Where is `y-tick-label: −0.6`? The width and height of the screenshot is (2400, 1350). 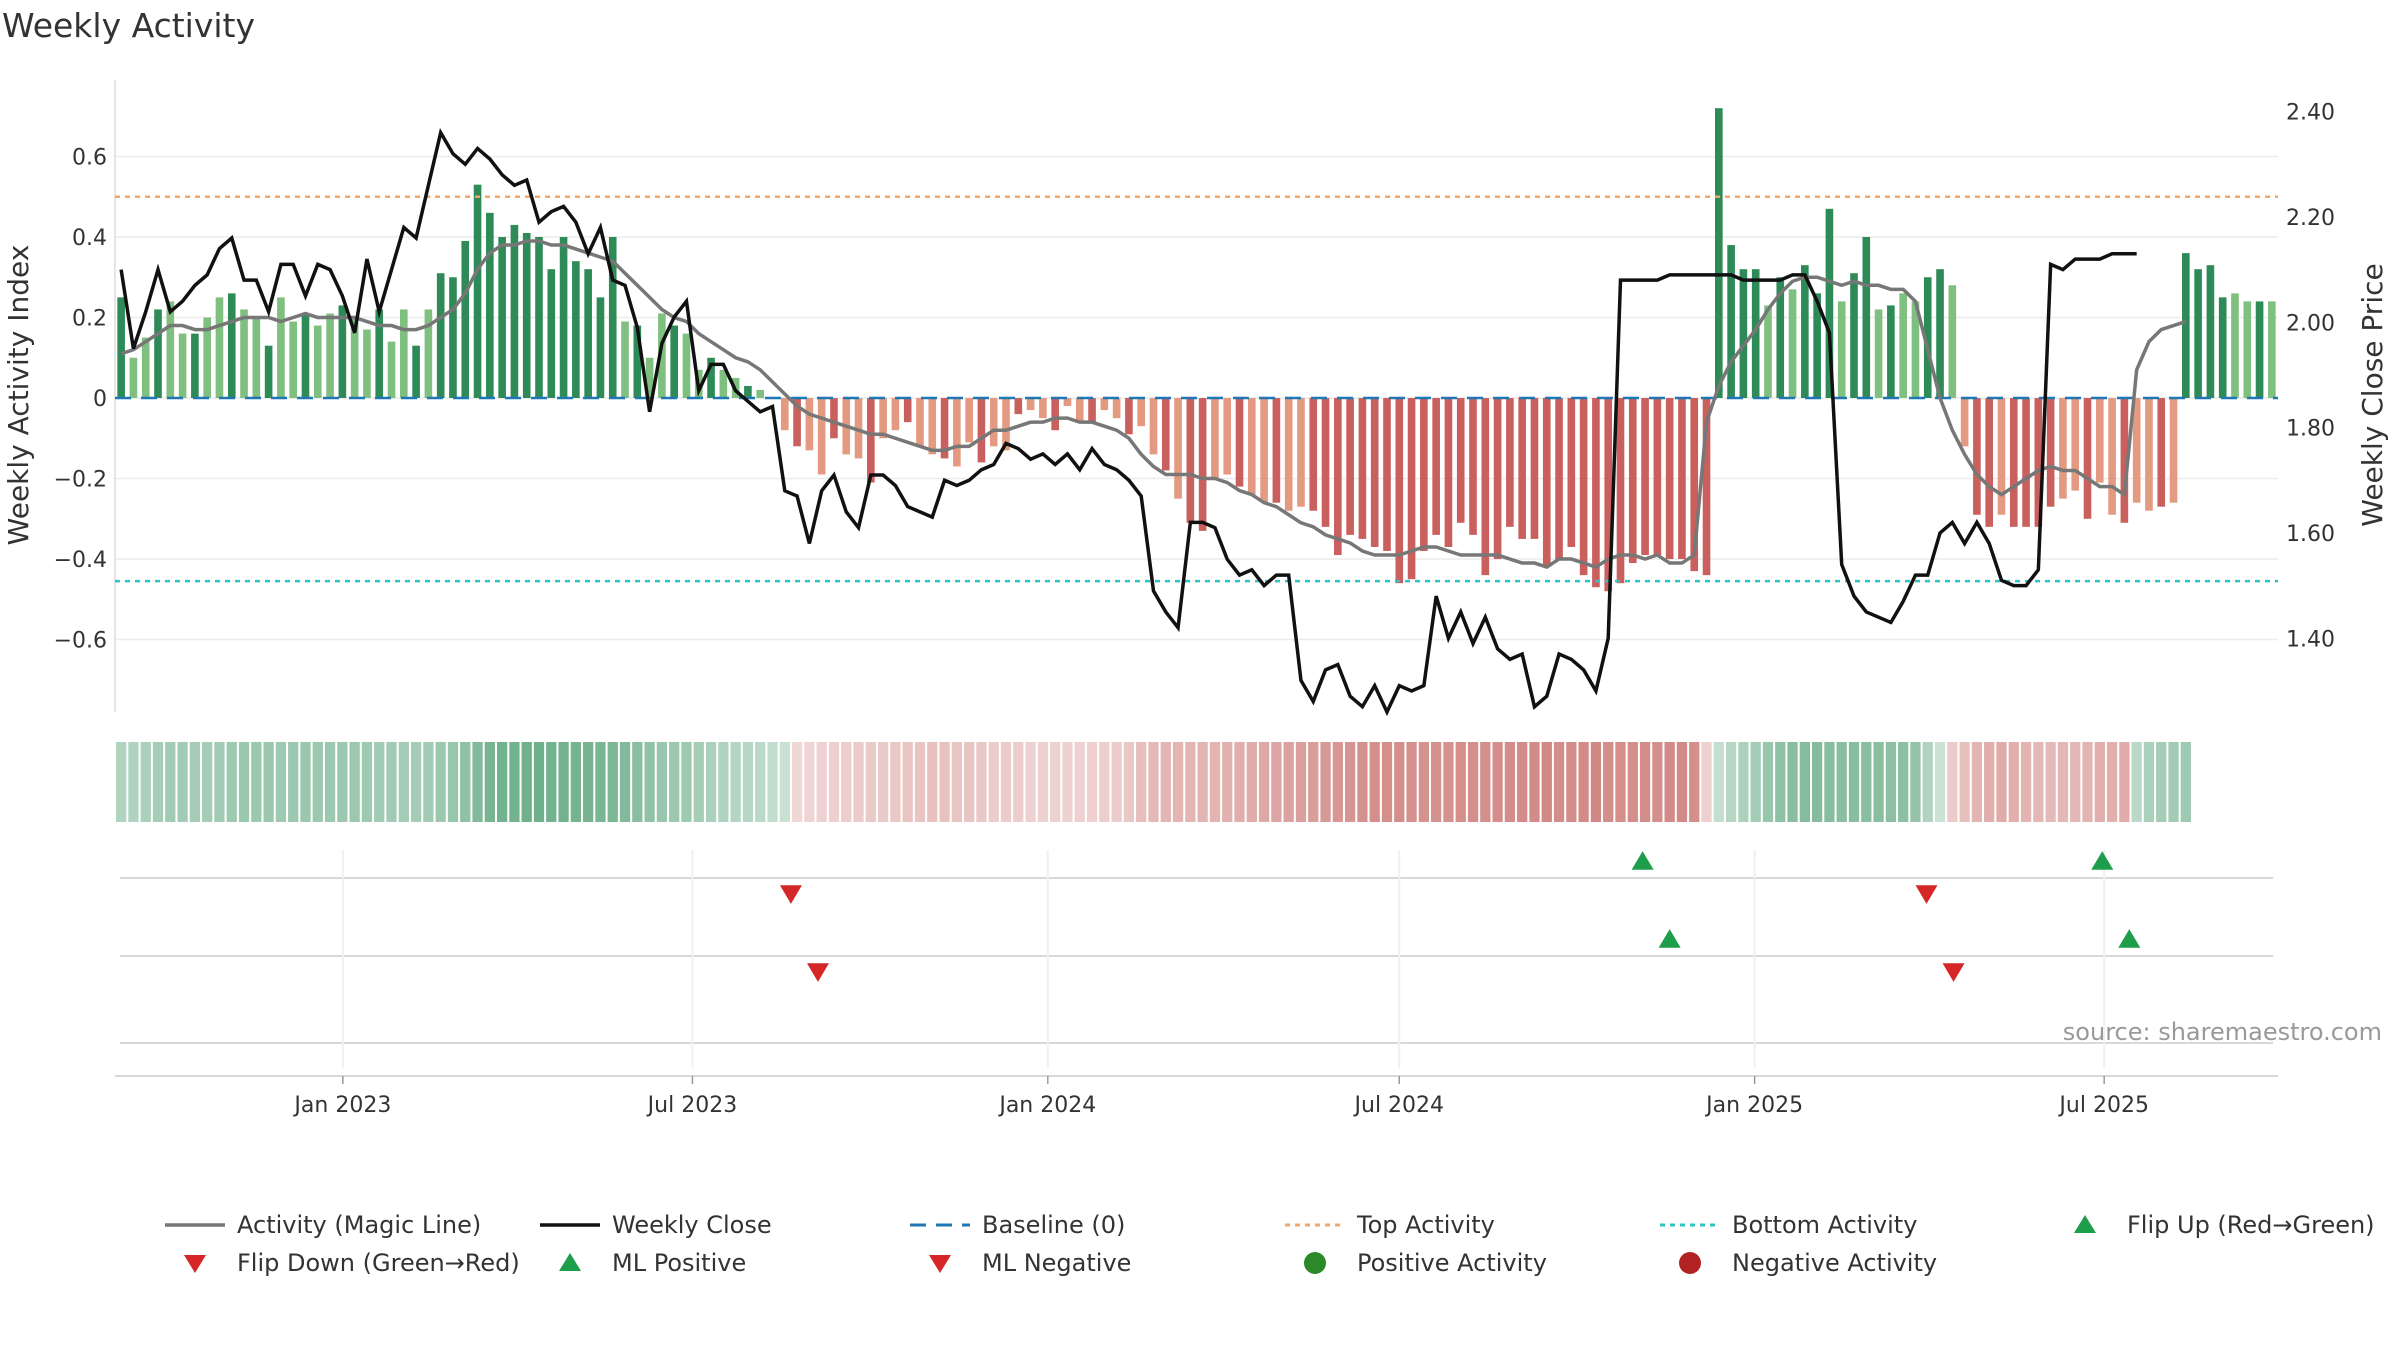 y-tick-label: −0.6 is located at coordinates (80, 641).